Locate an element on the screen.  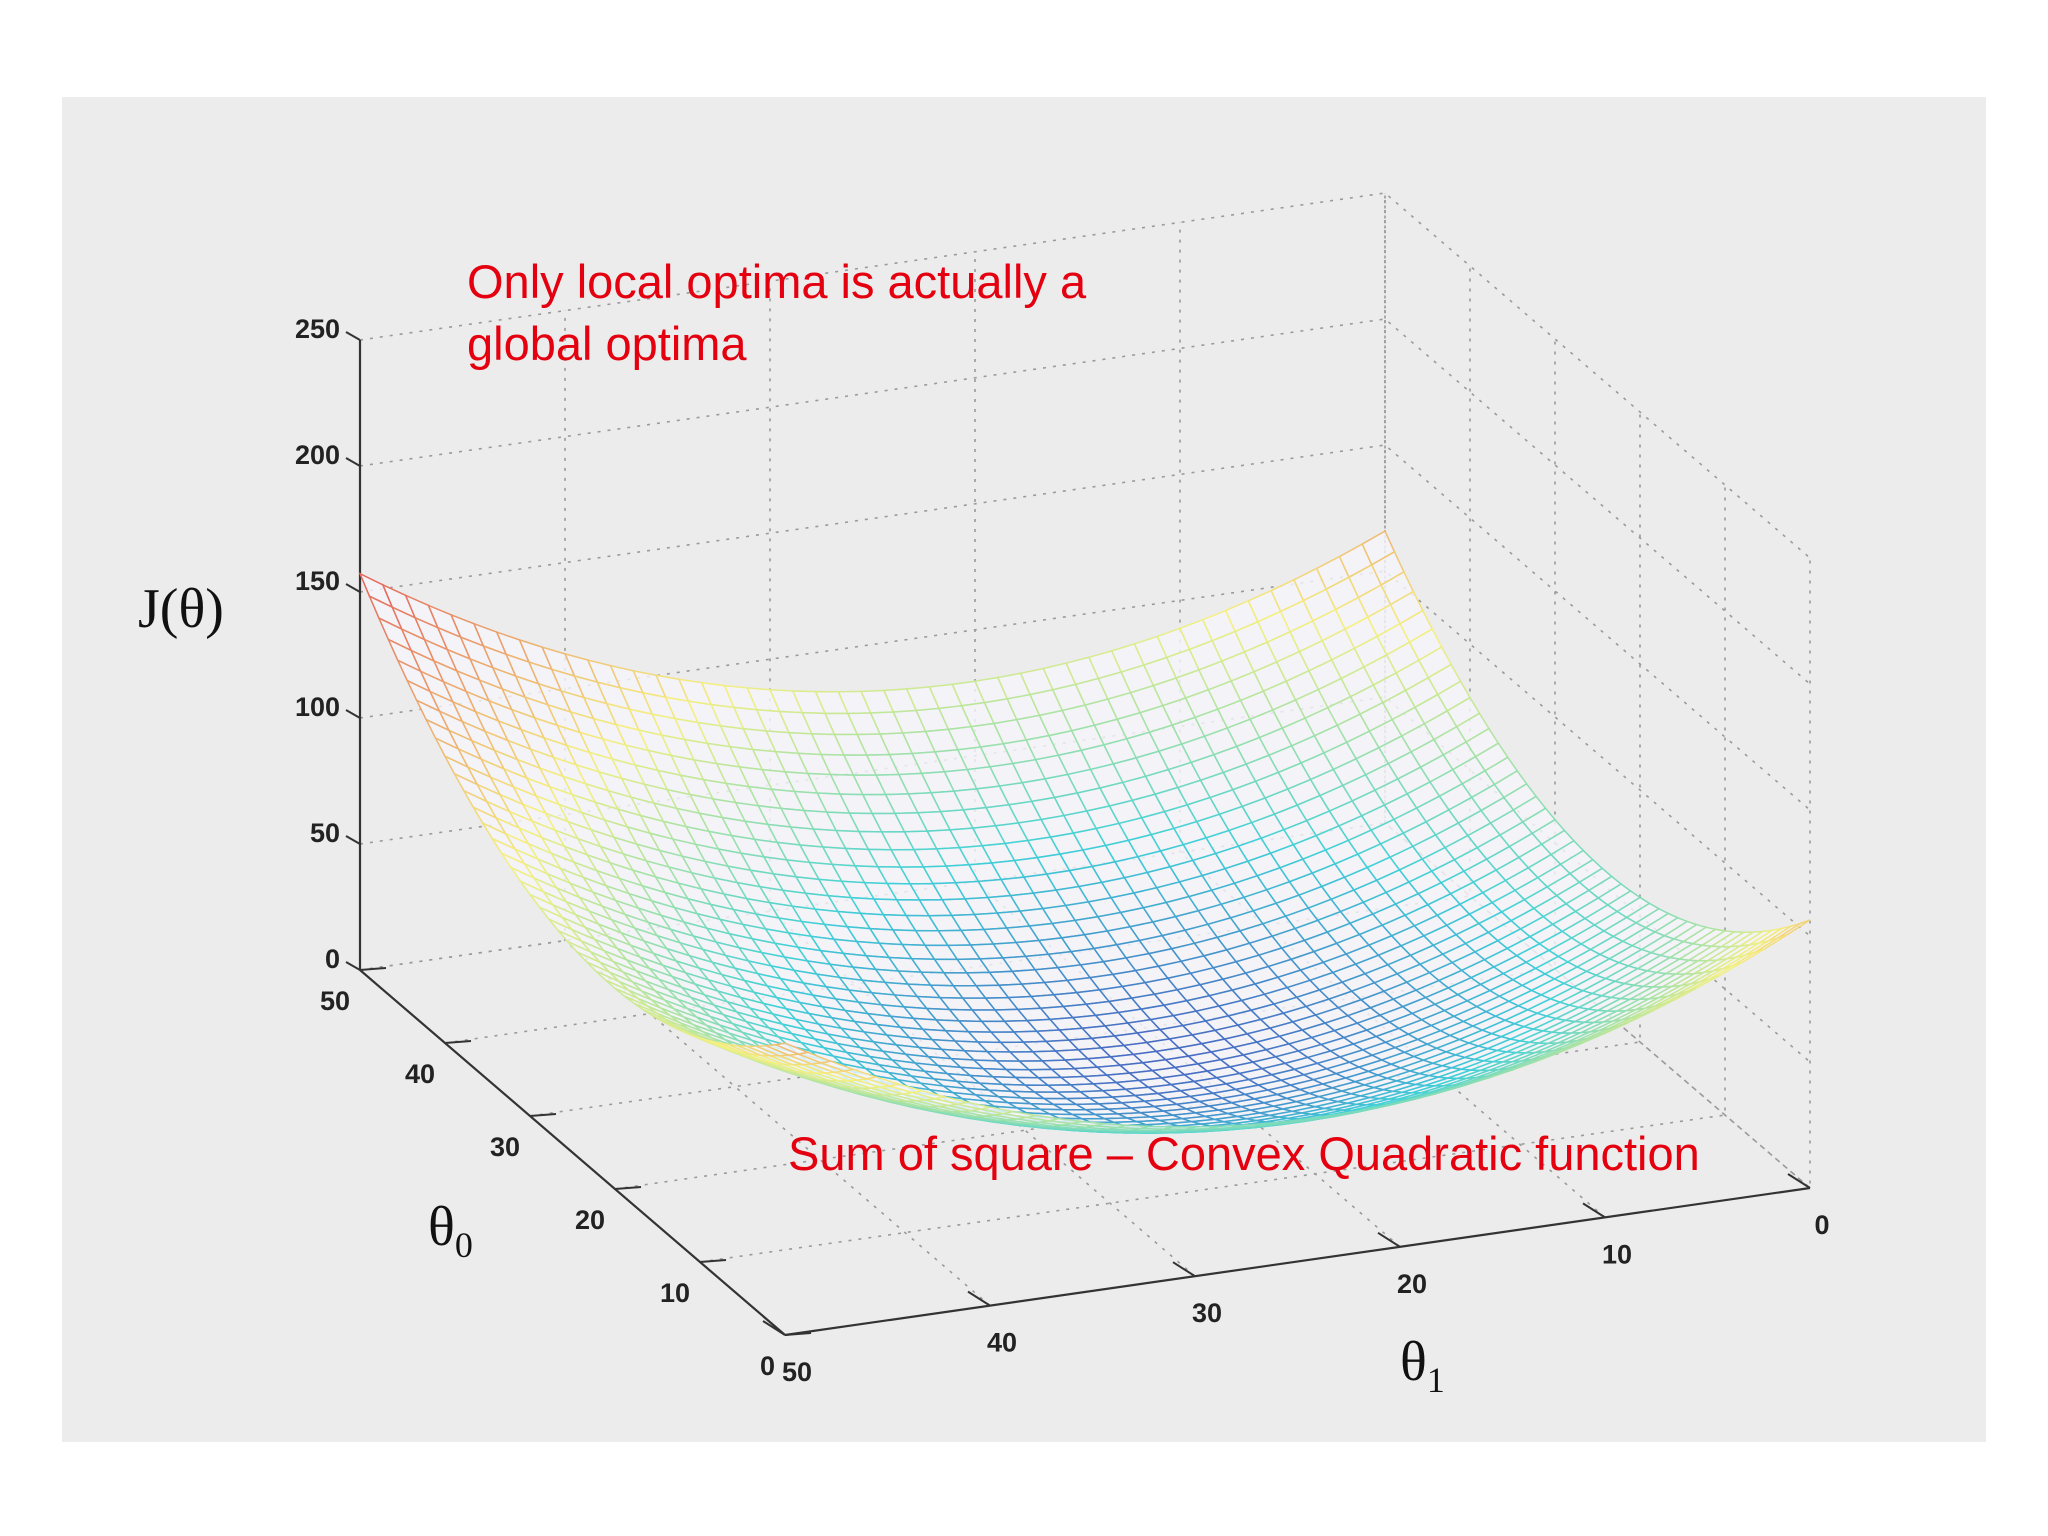
y-axis-label-subscript: 0 is located at coordinates (464, 1245).